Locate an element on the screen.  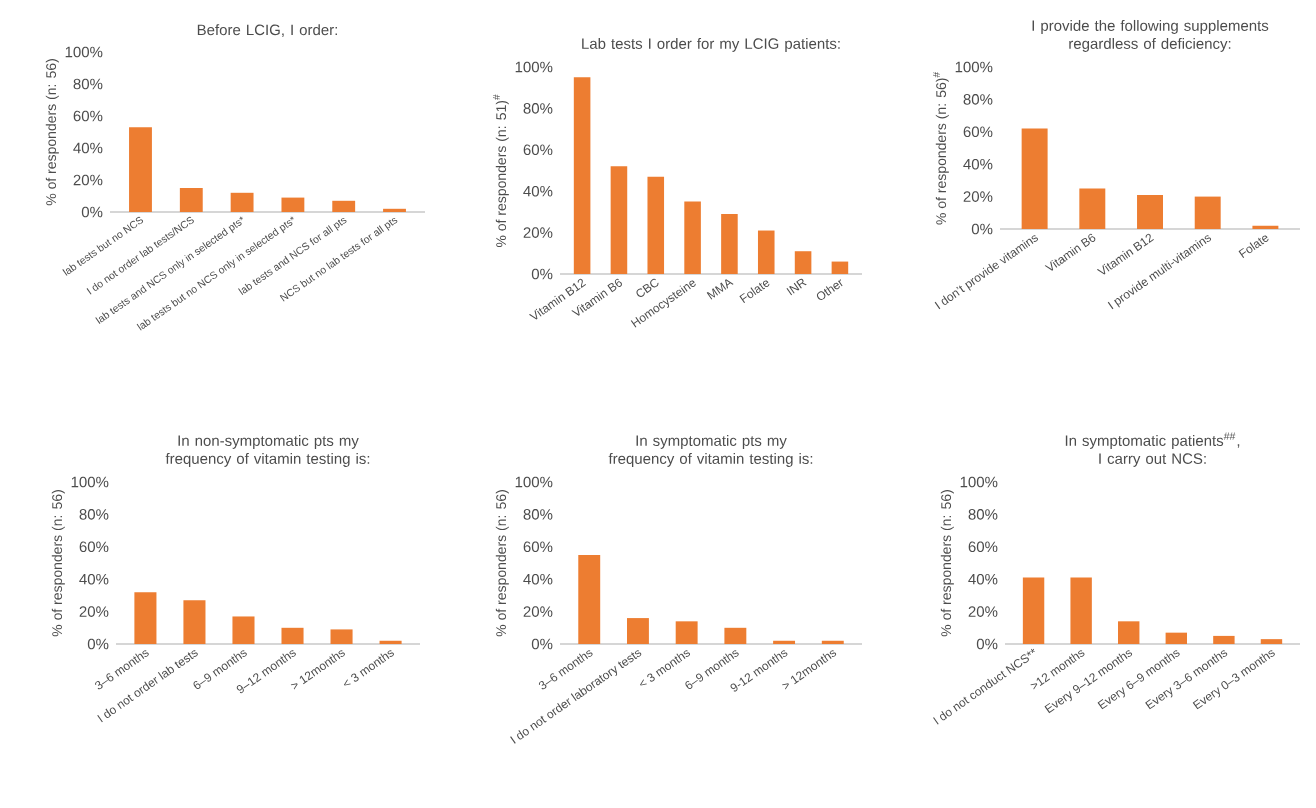
chart-title: In symptomatic patients$^{##}$, I carry out NCS: is located at coordinates (1152, 449).